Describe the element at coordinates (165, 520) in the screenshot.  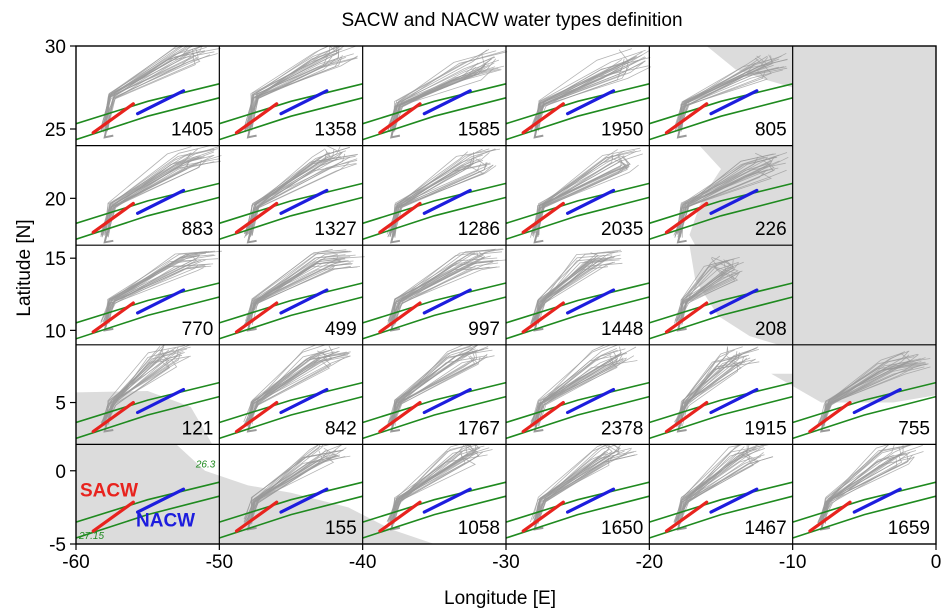
I see `nacw-label: NACW` at that location.